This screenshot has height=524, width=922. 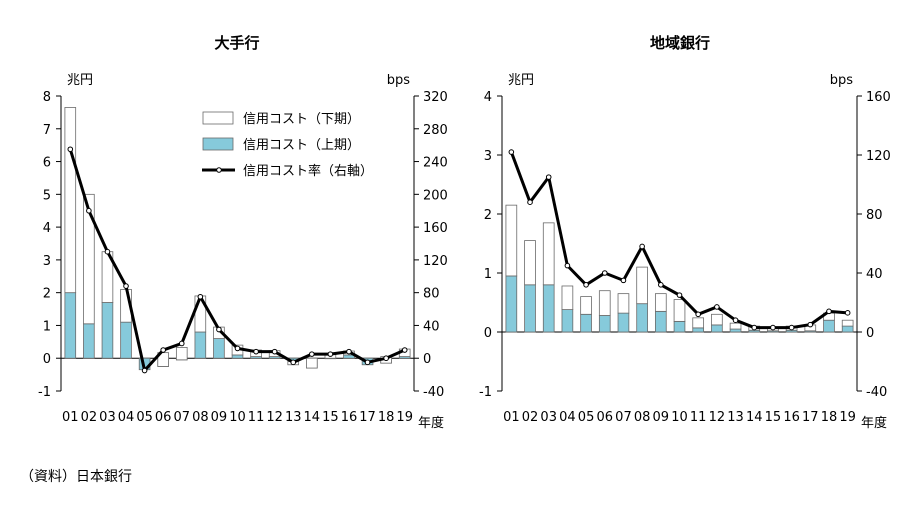 What do you see at coordinates (567, 417) in the screenshot?
I see `category-tick-label: 04` at bounding box center [567, 417].